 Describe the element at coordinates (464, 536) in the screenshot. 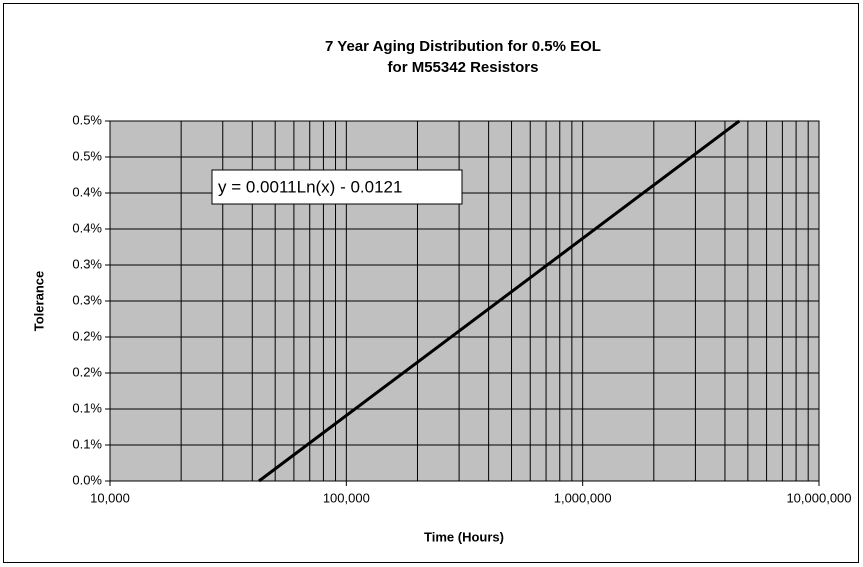

I see `x-axis-title: Time (Hours)` at that location.